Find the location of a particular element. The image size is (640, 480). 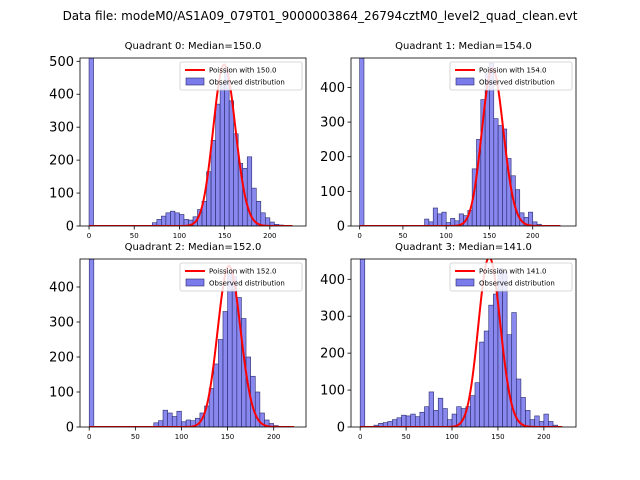

quadrant-2-title: Quadrant 2: Median=152.0 is located at coordinates (193, 247).